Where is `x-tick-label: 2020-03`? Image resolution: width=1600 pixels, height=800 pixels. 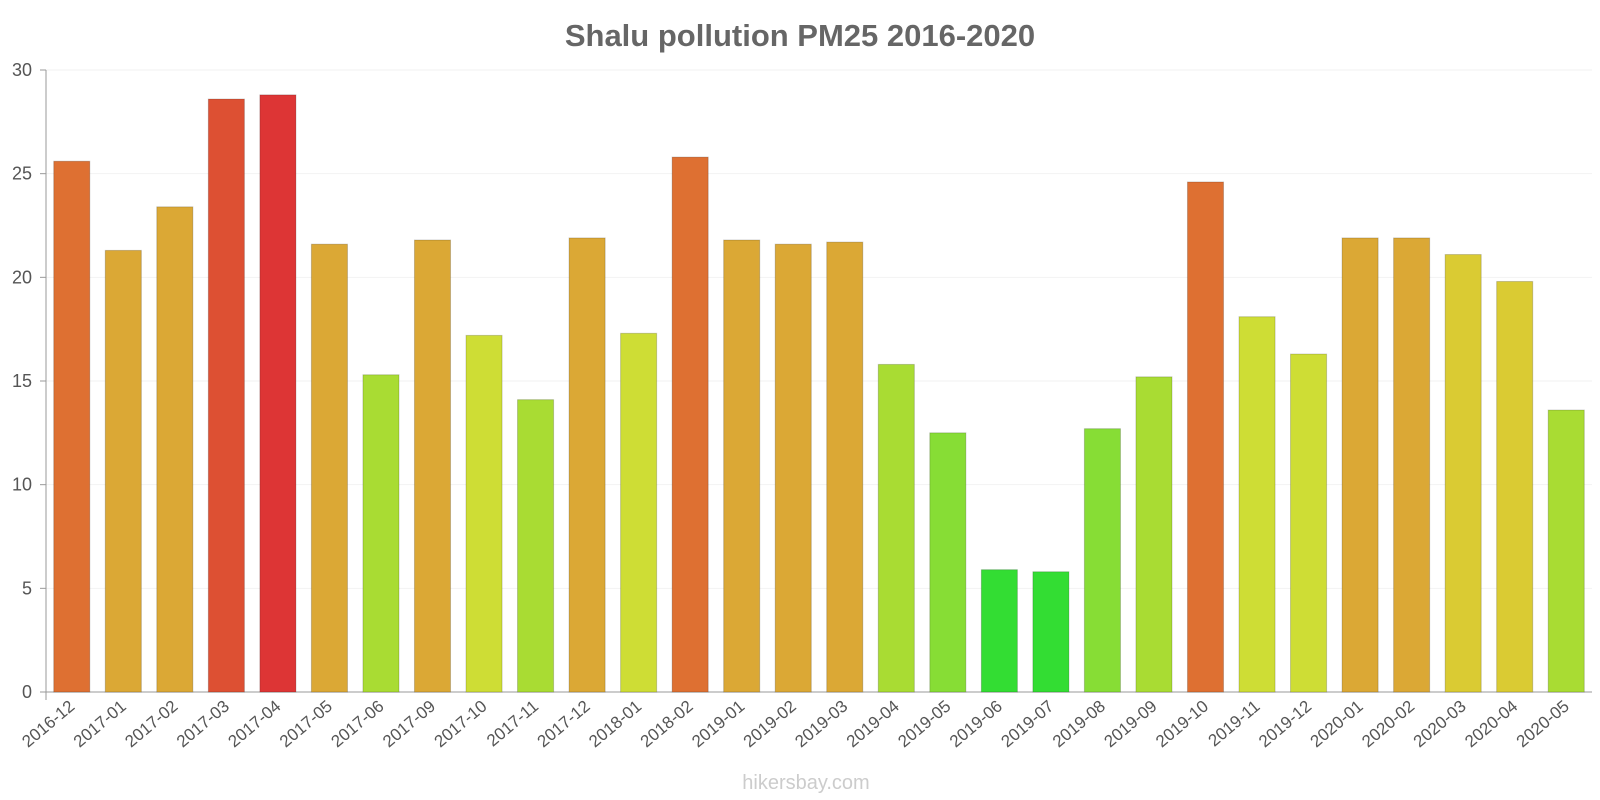
x-tick-label: 2020-03 is located at coordinates (1440, 724).